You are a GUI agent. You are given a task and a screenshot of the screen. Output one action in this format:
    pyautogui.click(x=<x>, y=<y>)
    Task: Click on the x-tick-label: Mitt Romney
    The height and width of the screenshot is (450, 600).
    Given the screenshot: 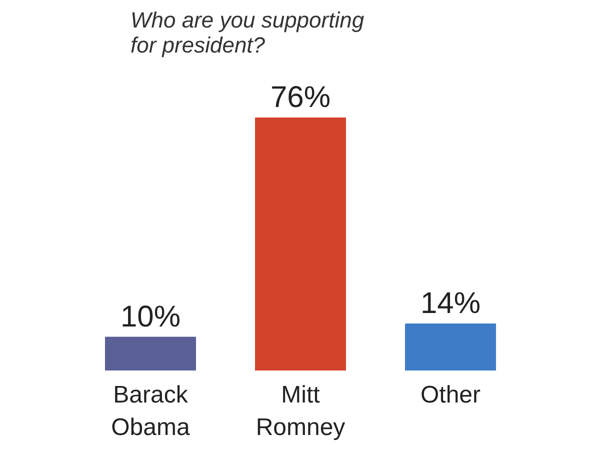 What is the action you would take?
    pyautogui.click(x=301, y=411)
    